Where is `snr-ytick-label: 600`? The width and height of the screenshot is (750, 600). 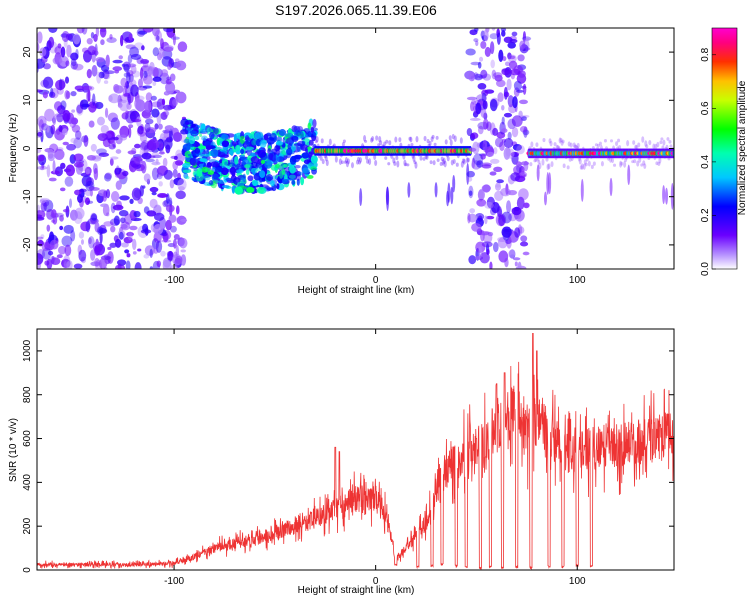
snr-ytick-label: 600 is located at coordinates (27, 438).